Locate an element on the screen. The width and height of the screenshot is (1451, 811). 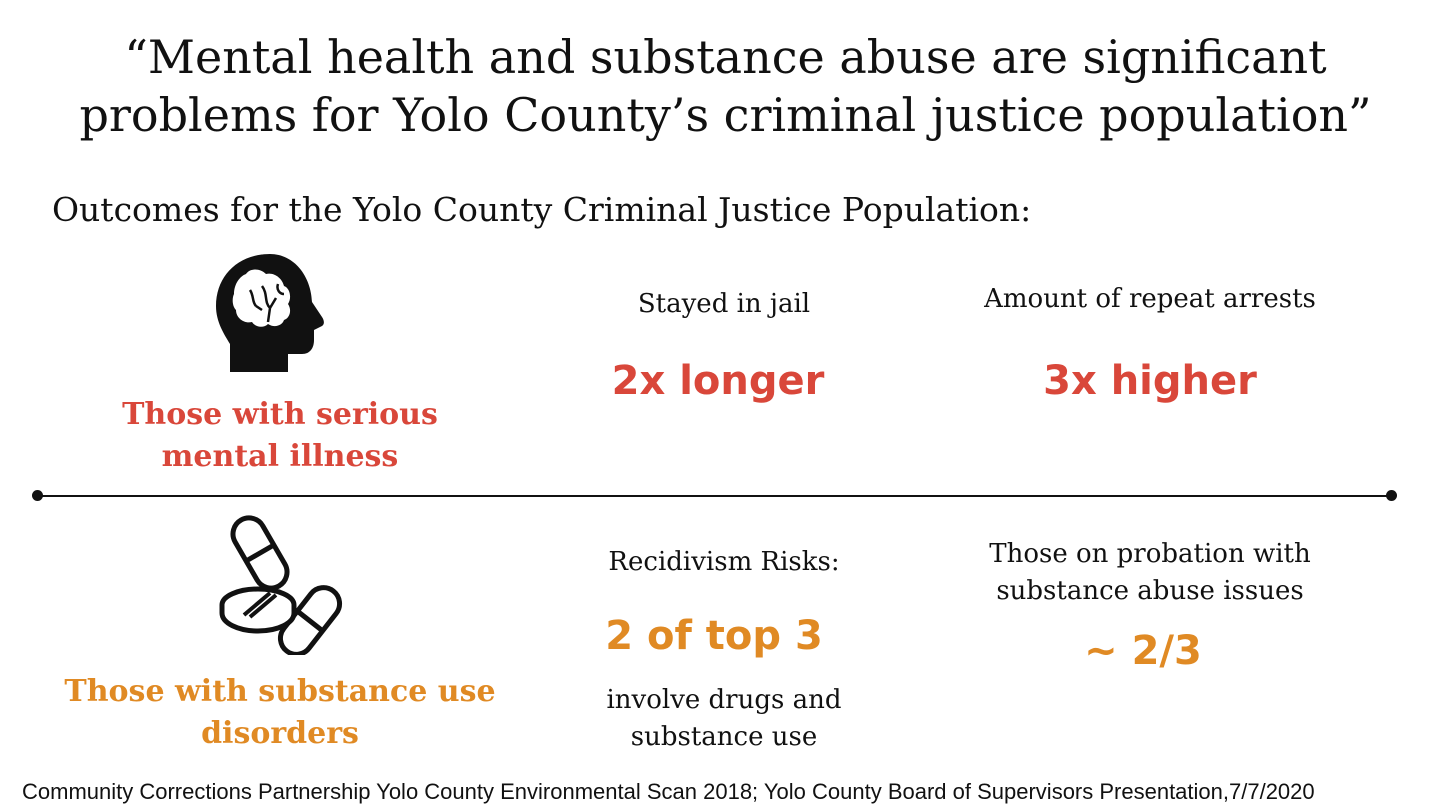
jail-stay-label: Stayed in jail is located at coordinates (724, 304).